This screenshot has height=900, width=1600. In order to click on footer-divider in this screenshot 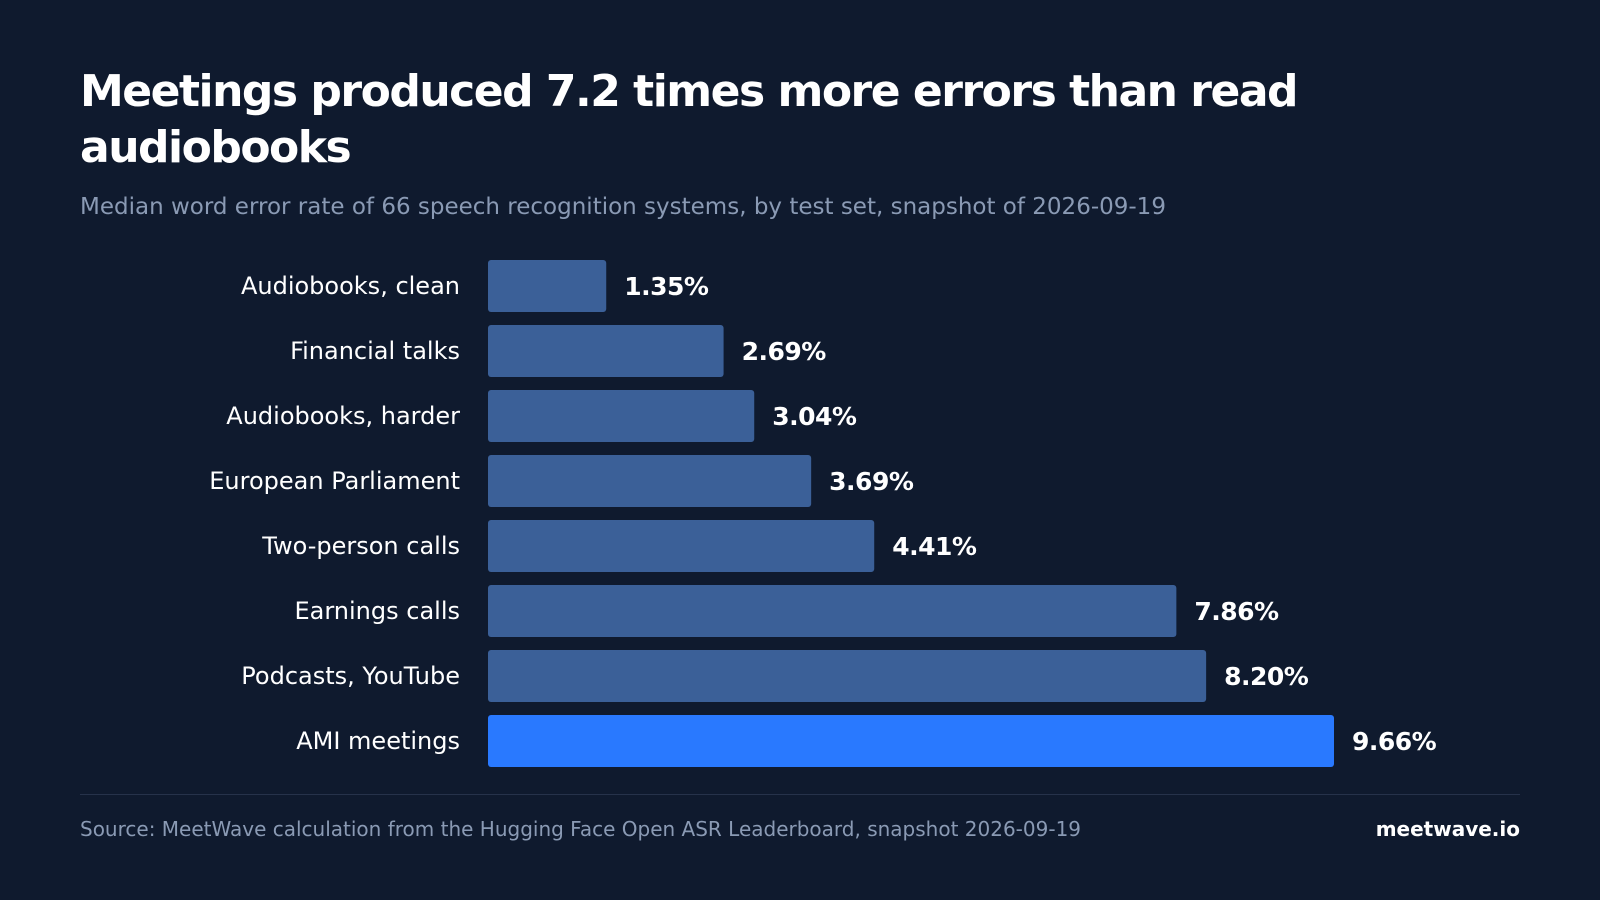, I will do `click(800, 794)`.